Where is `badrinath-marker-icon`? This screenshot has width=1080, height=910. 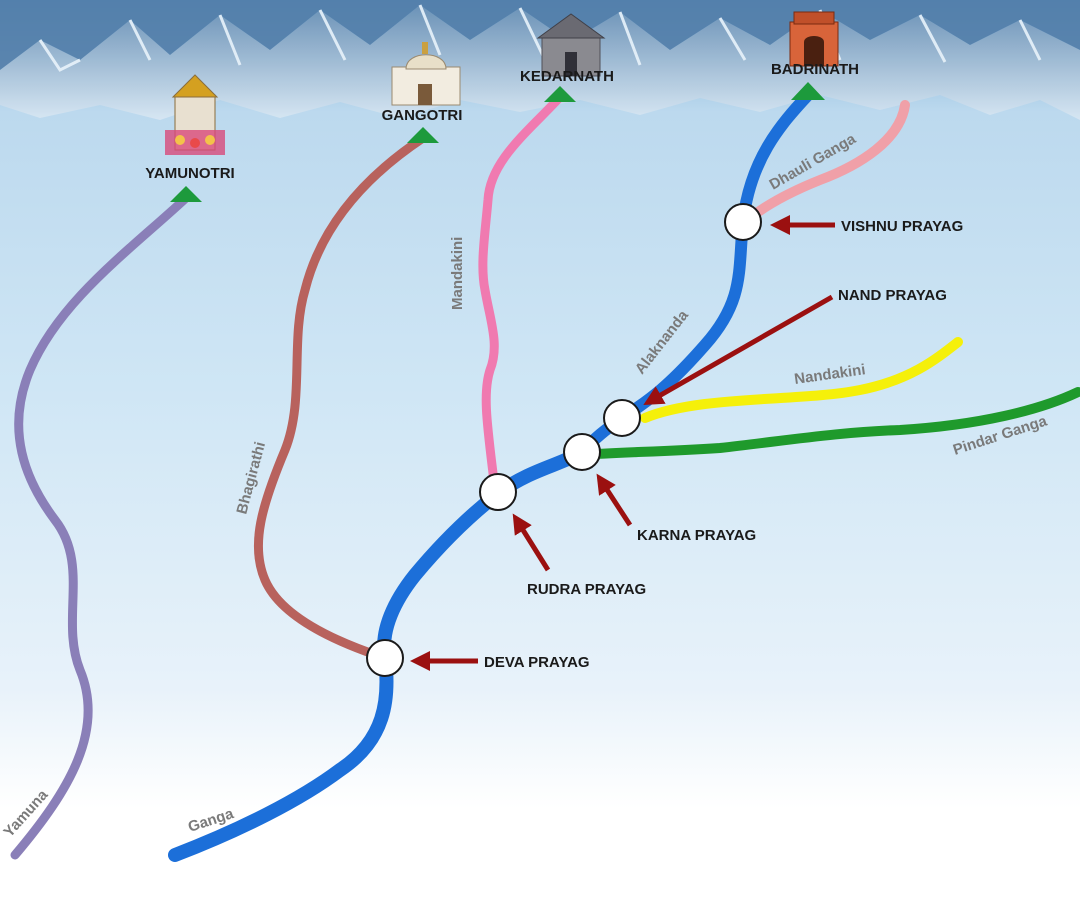 badrinath-marker-icon is located at coordinates (808, 91).